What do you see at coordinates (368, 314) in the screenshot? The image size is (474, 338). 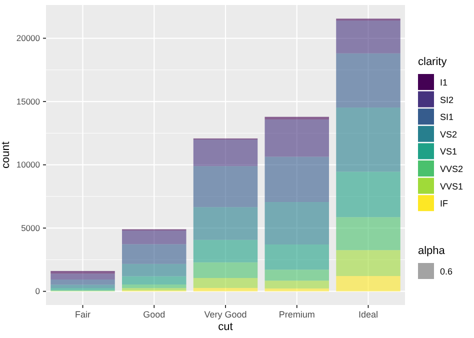 I see `x-tick-label: Ideal` at bounding box center [368, 314].